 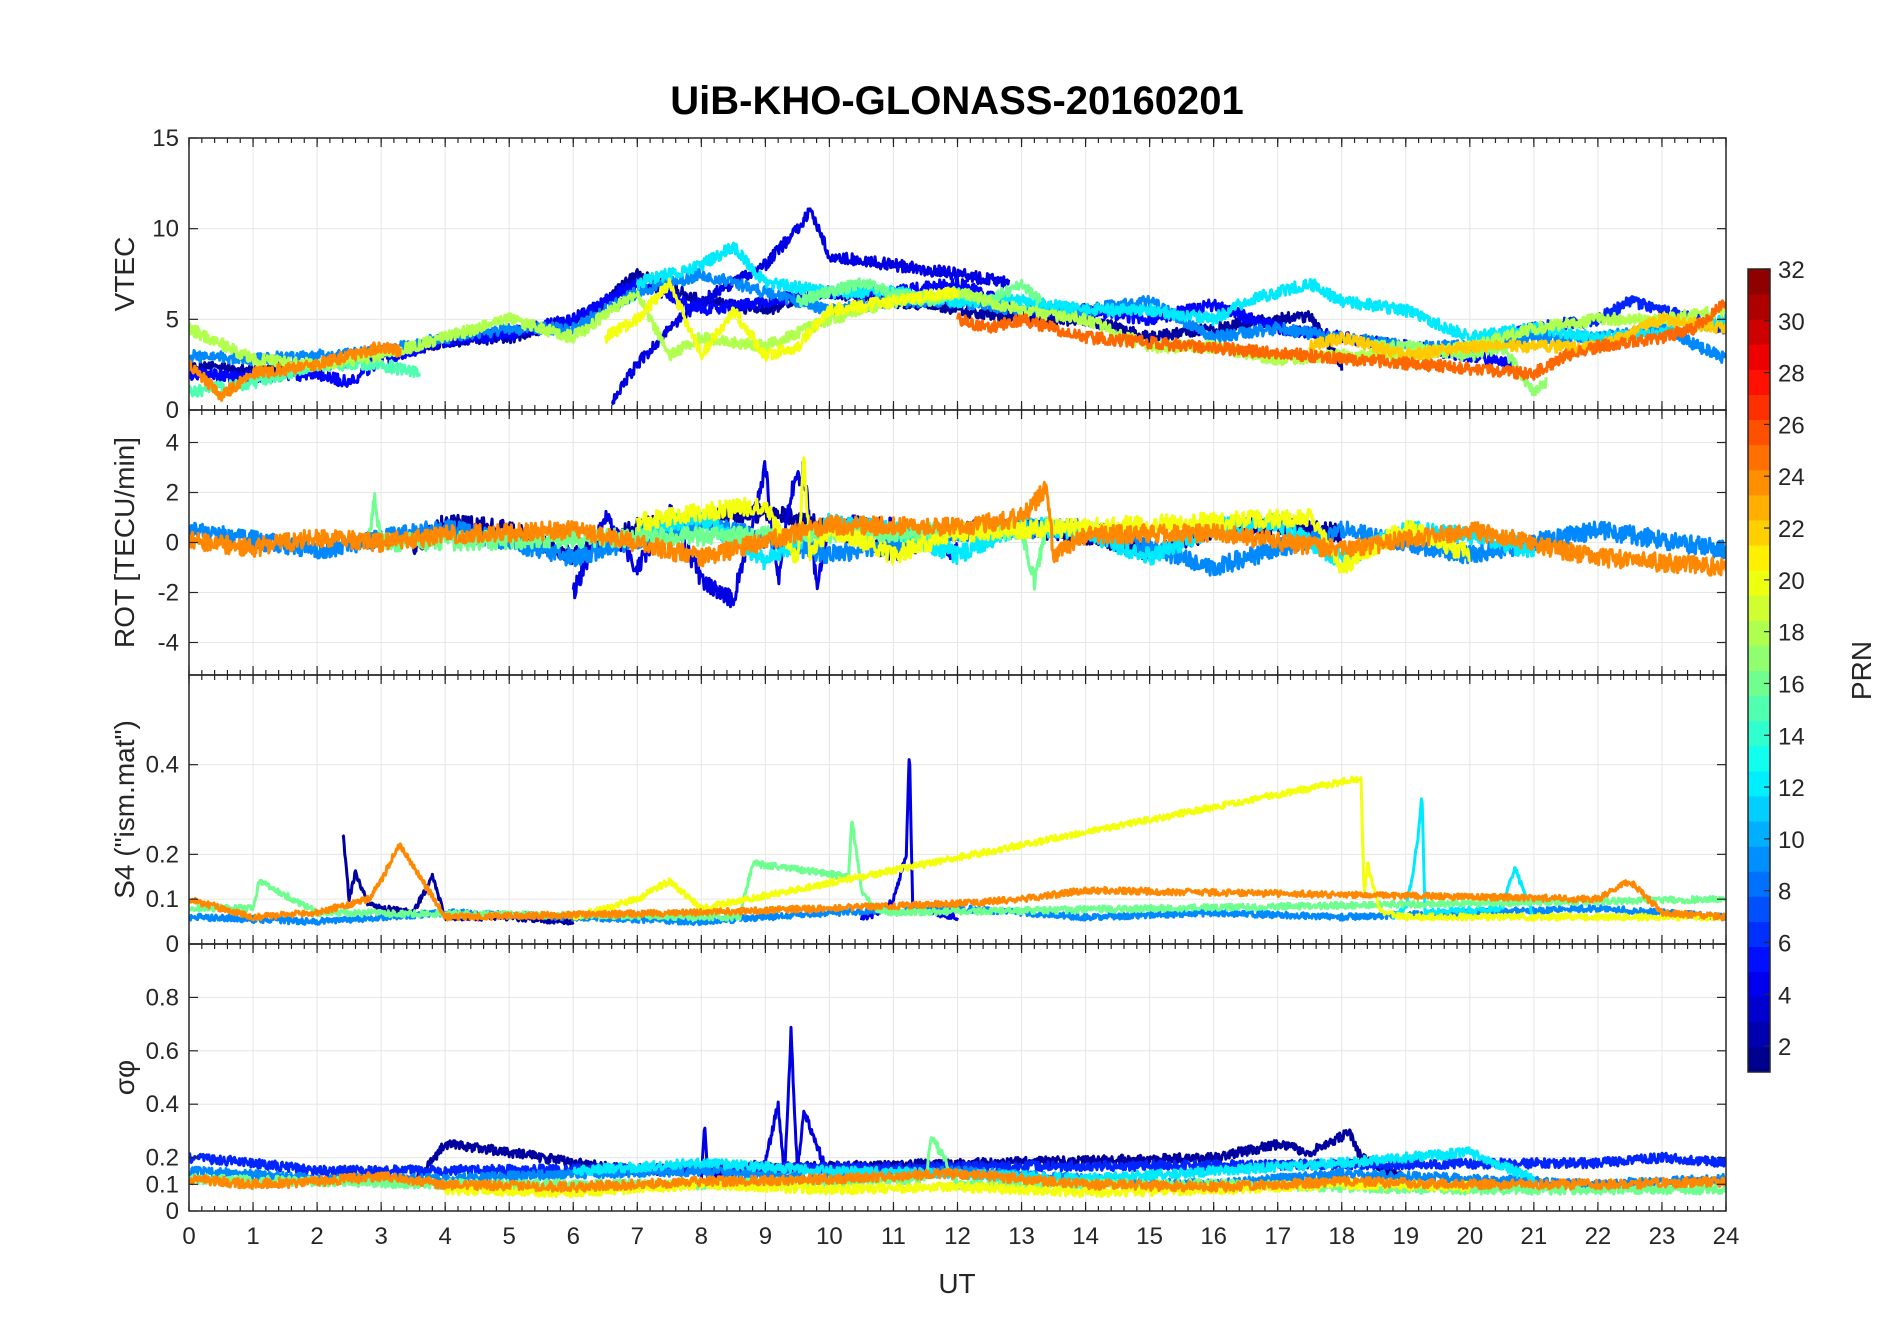 What do you see at coordinates (172, 319) in the screenshot?
I see `y-tick-label: 5` at bounding box center [172, 319].